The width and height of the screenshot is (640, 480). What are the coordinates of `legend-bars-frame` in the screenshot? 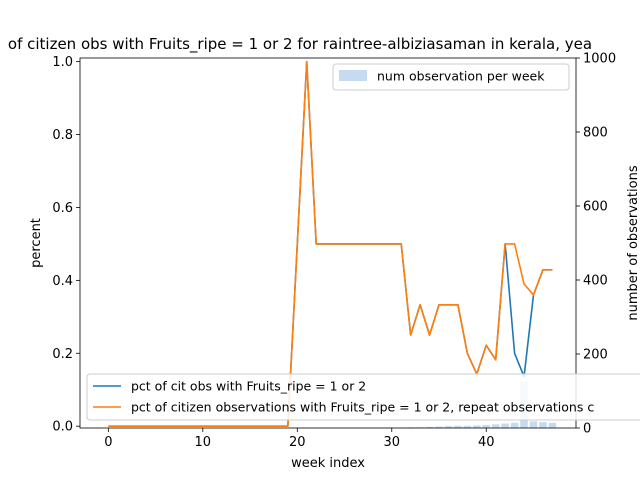 It's located at (451, 77).